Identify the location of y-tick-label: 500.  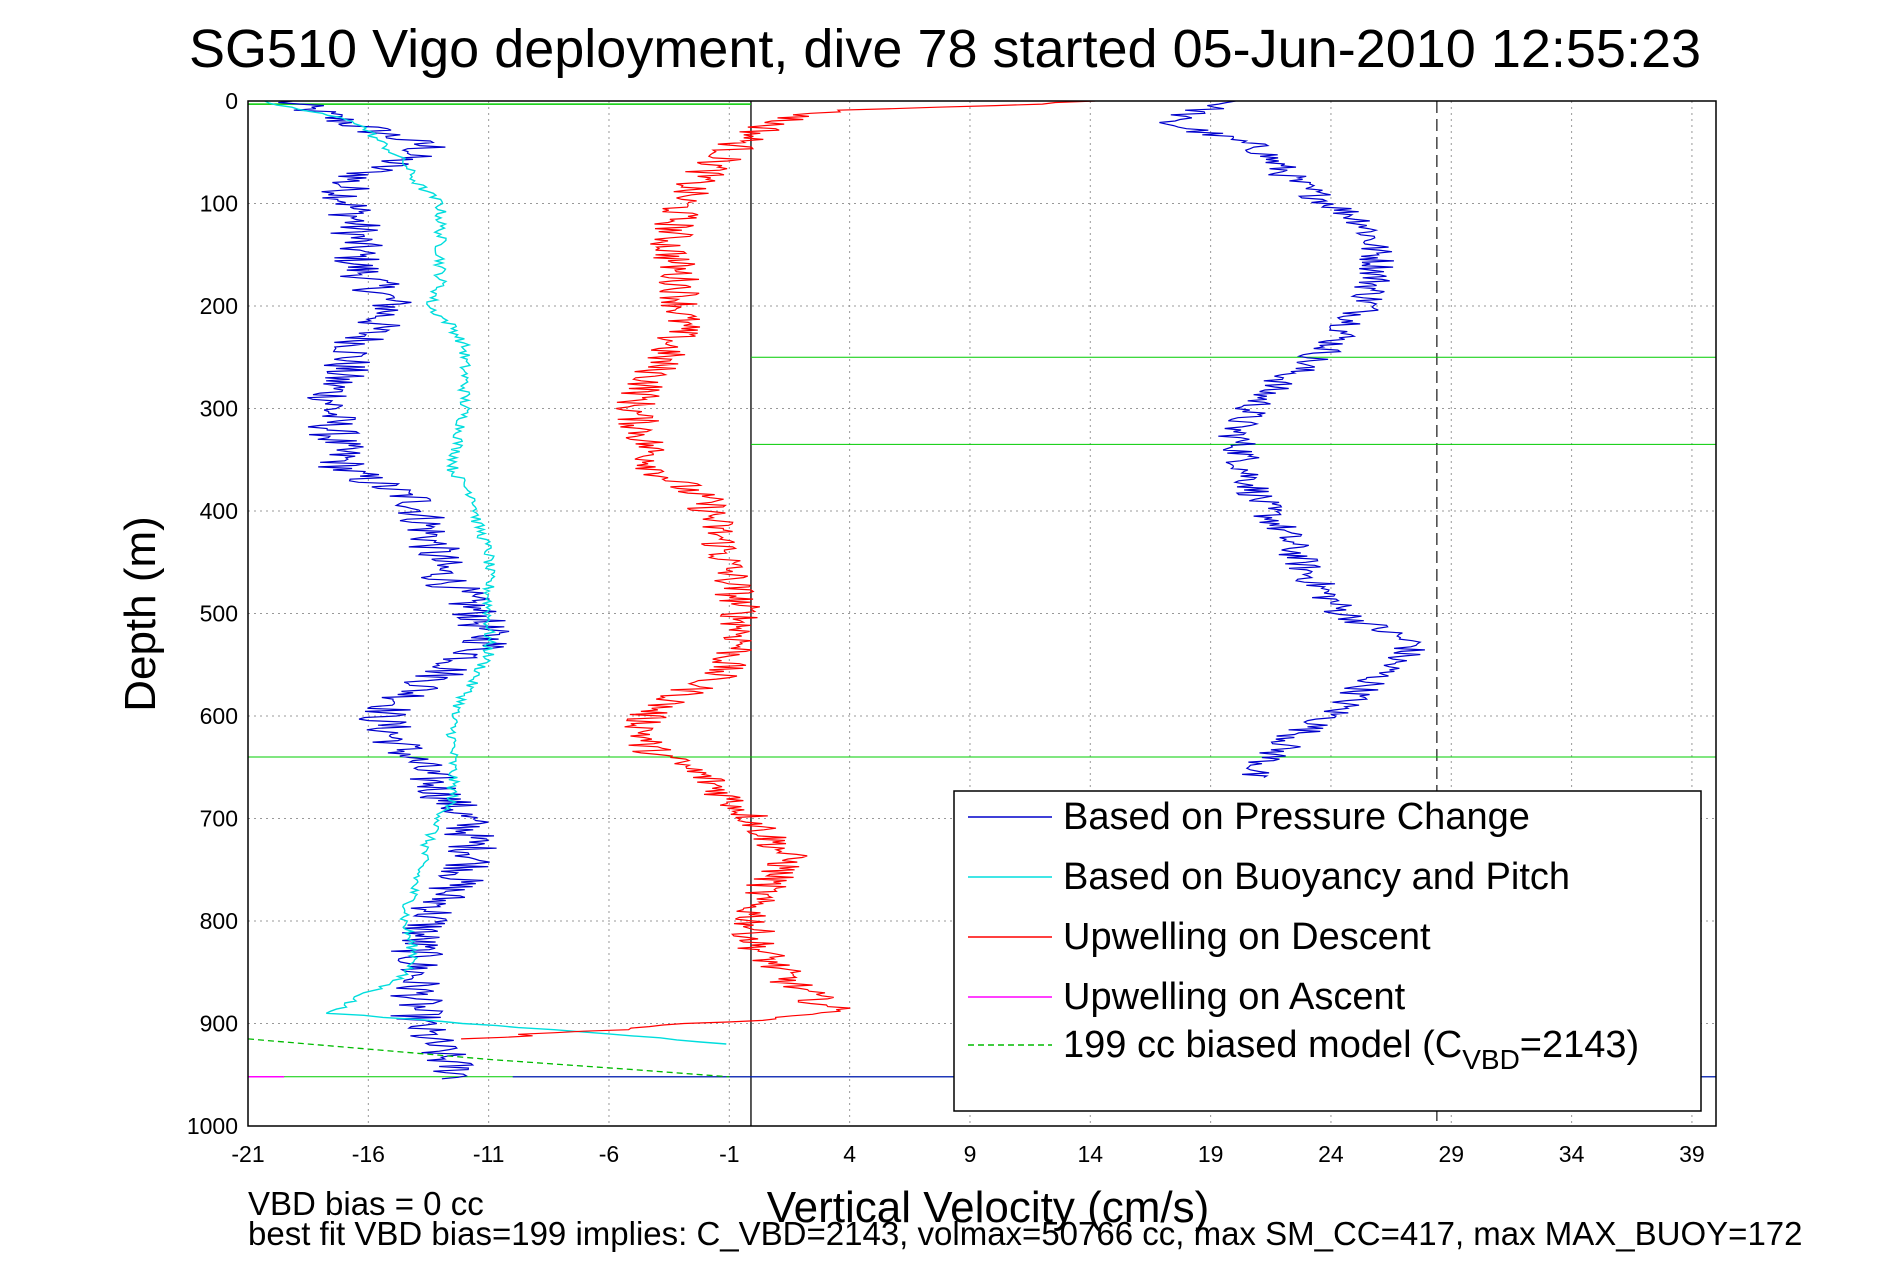
(219, 614).